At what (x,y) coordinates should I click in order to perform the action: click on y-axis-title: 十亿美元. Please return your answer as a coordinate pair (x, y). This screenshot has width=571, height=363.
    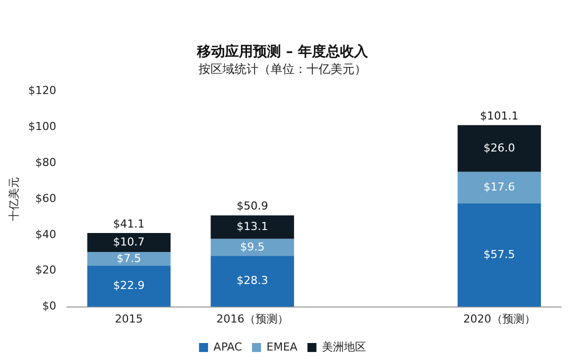
    Looking at the image, I should click on (13, 199).